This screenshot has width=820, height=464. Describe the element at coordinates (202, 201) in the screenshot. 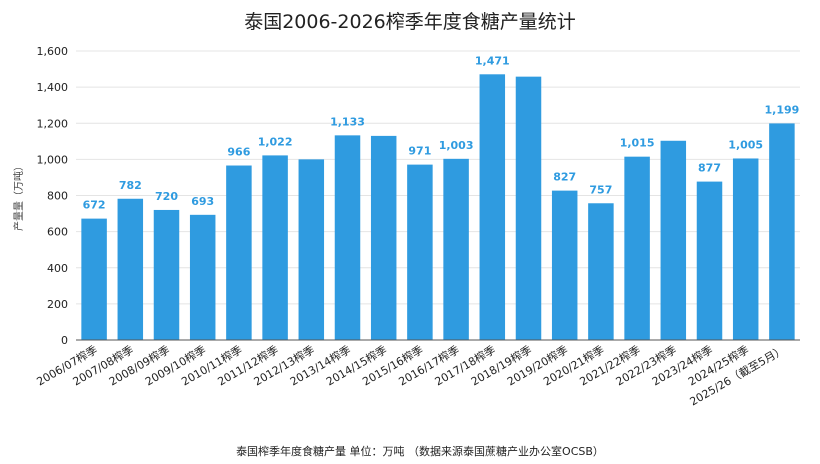

I see `data-label: 693` at that location.